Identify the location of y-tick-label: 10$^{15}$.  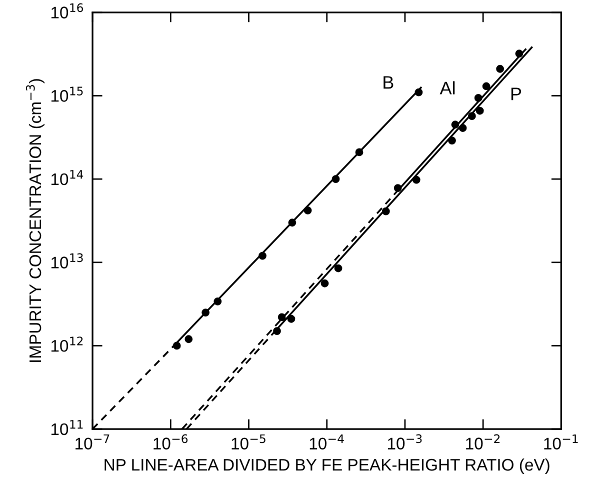
(67, 94).